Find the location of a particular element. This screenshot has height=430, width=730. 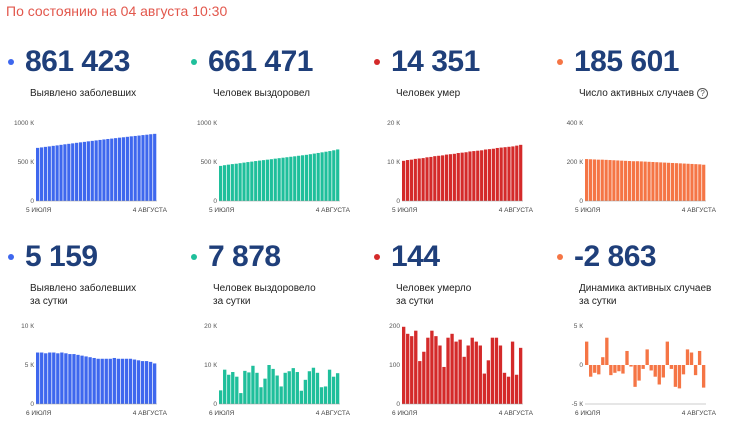

y-tick-label: 100 is located at coordinates (394, 365).